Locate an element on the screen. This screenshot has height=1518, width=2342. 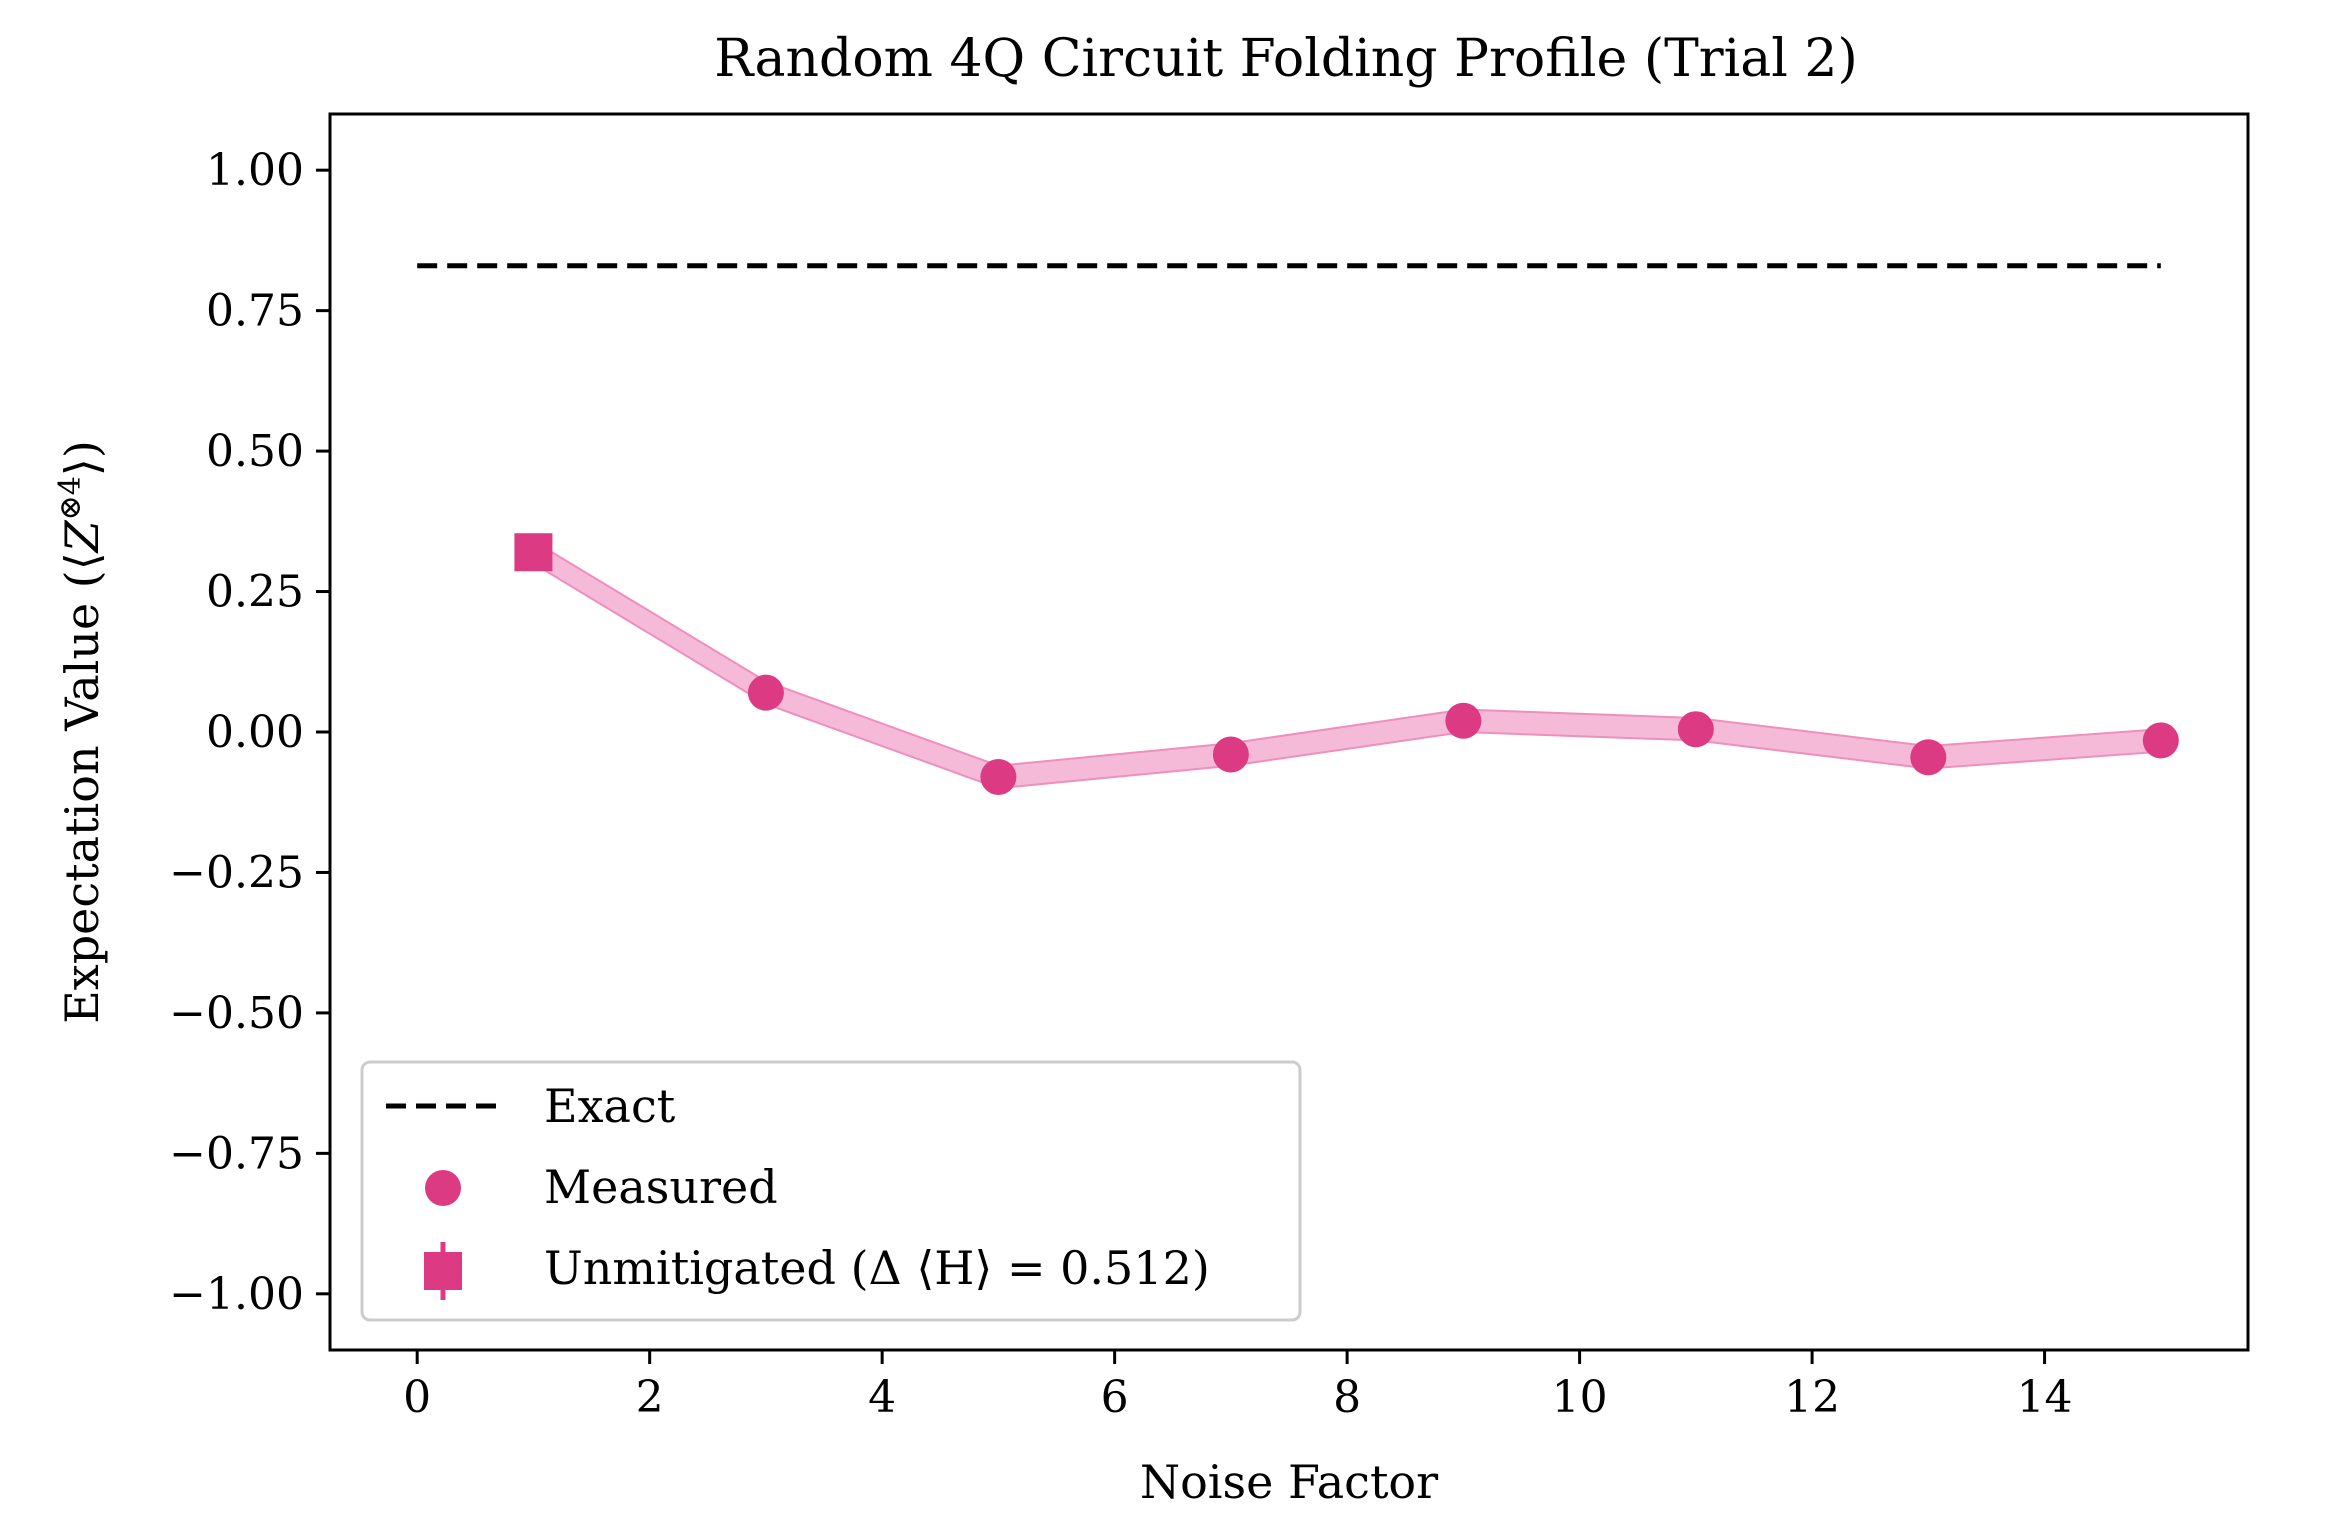
x-tick-label: 12 is located at coordinates (1812, 1397).